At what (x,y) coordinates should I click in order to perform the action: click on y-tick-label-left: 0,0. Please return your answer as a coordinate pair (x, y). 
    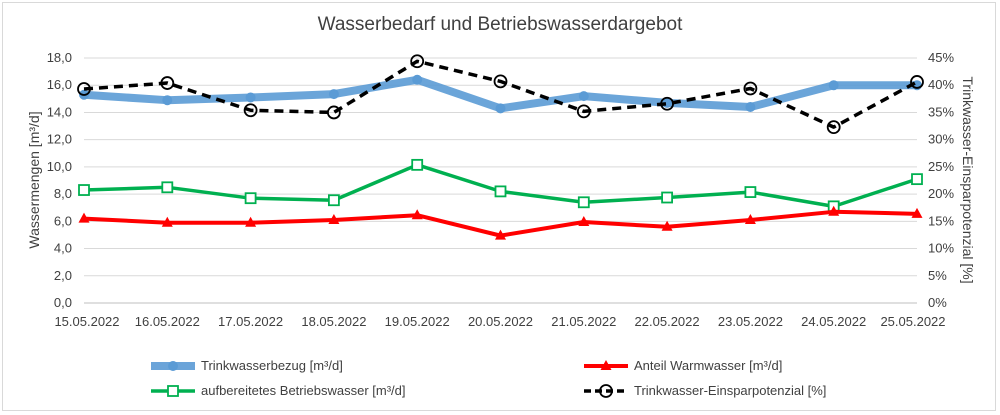
    Looking at the image, I should click on (63, 302).